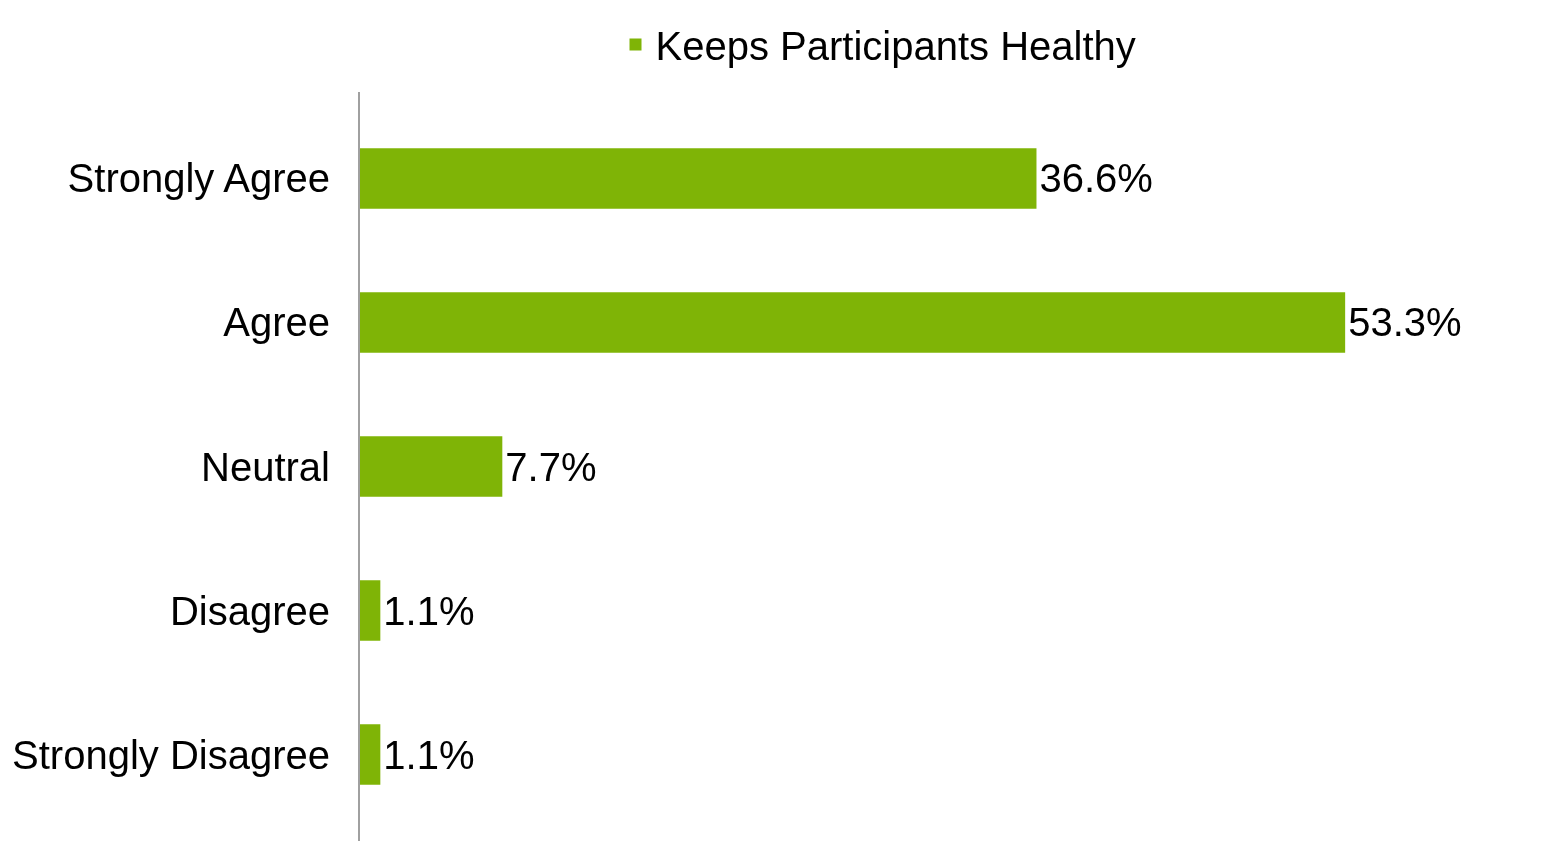 The width and height of the screenshot is (1547, 861). Describe the element at coordinates (249, 610) in the screenshot. I see `y-tick-label: Disagree` at that location.